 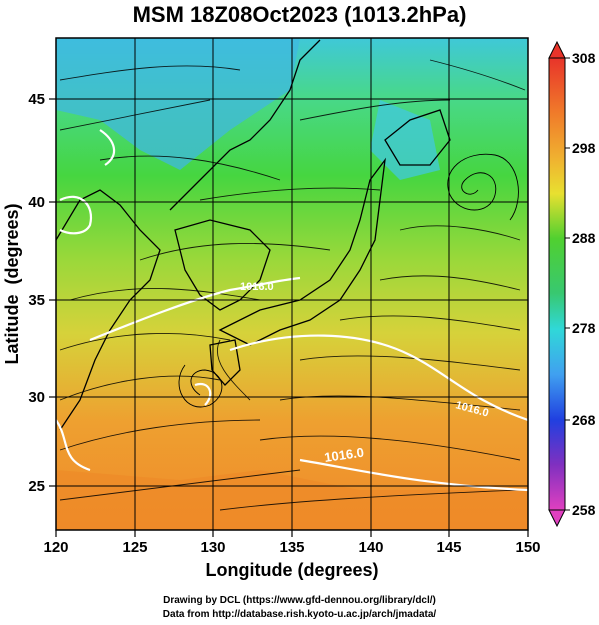 I want to click on lon-tick-125: 125, so click(x=134, y=547).